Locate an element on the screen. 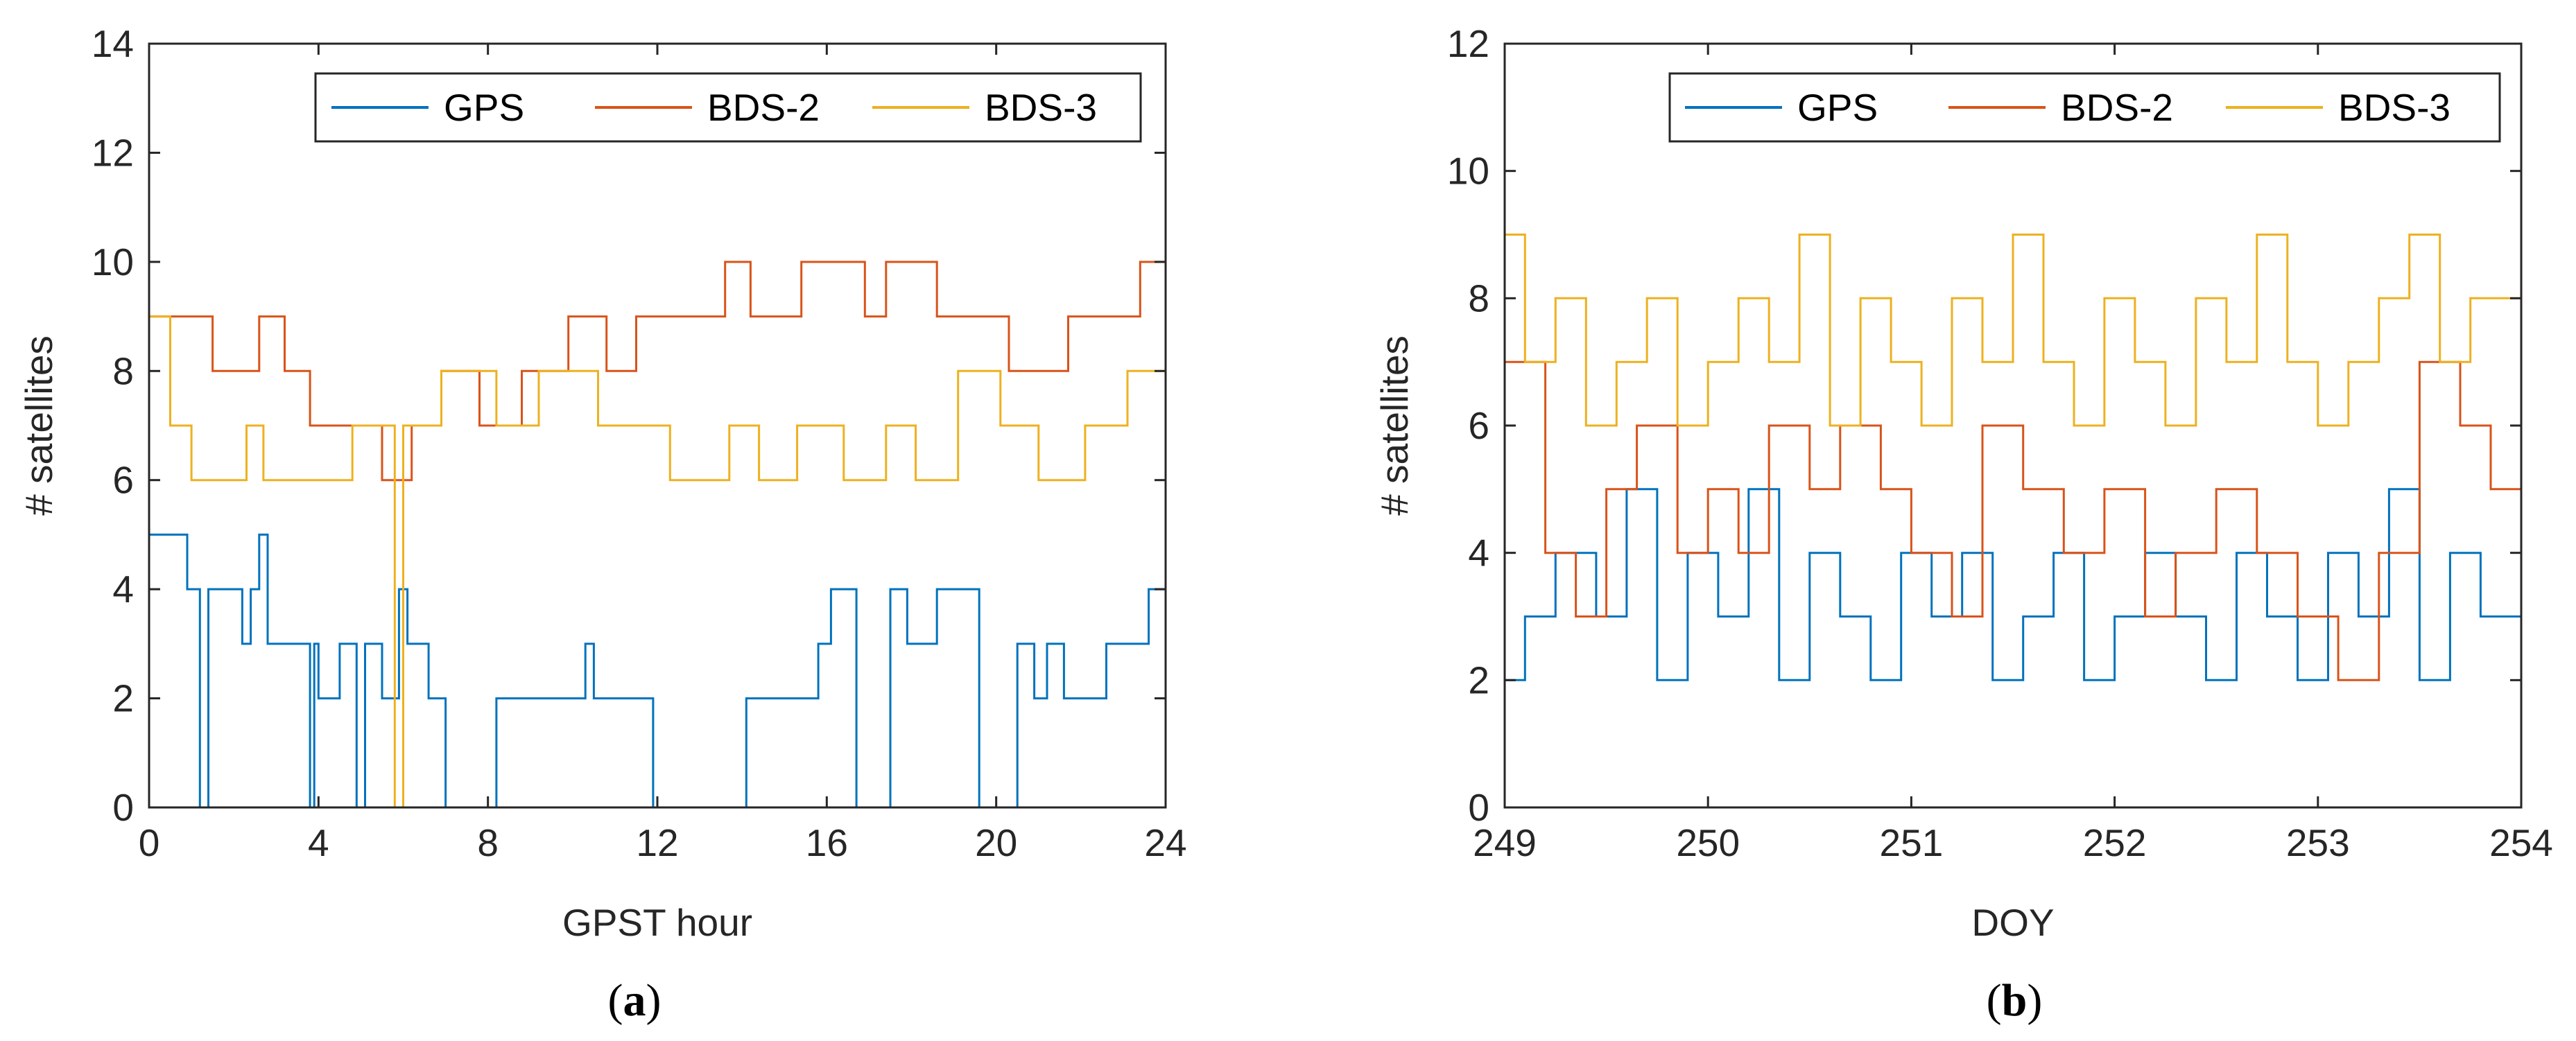 This screenshot has height=1041, width=2576. panel-b-ylabel: # satellites is located at coordinates (1394, 426).